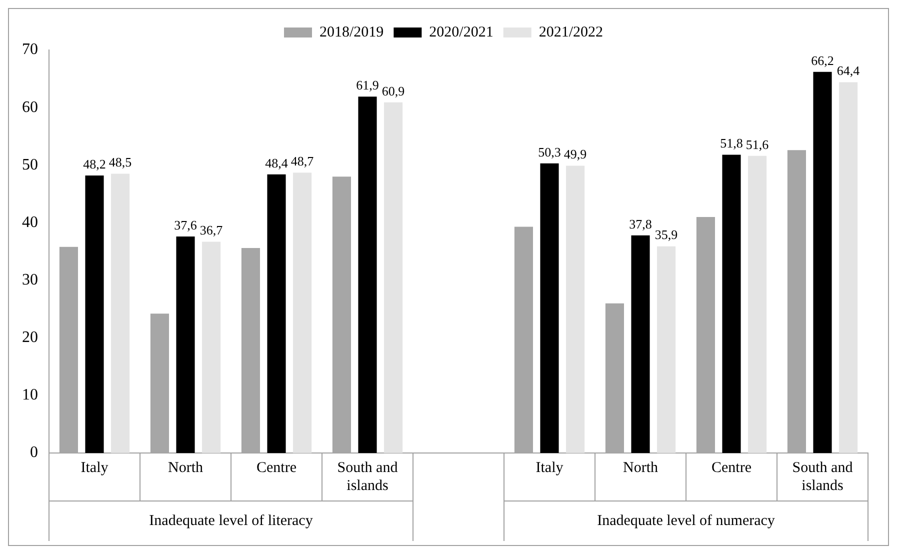 The width and height of the screenshot is (897, 554). I want to click on y-tick-label: 0, so click(34, 453).